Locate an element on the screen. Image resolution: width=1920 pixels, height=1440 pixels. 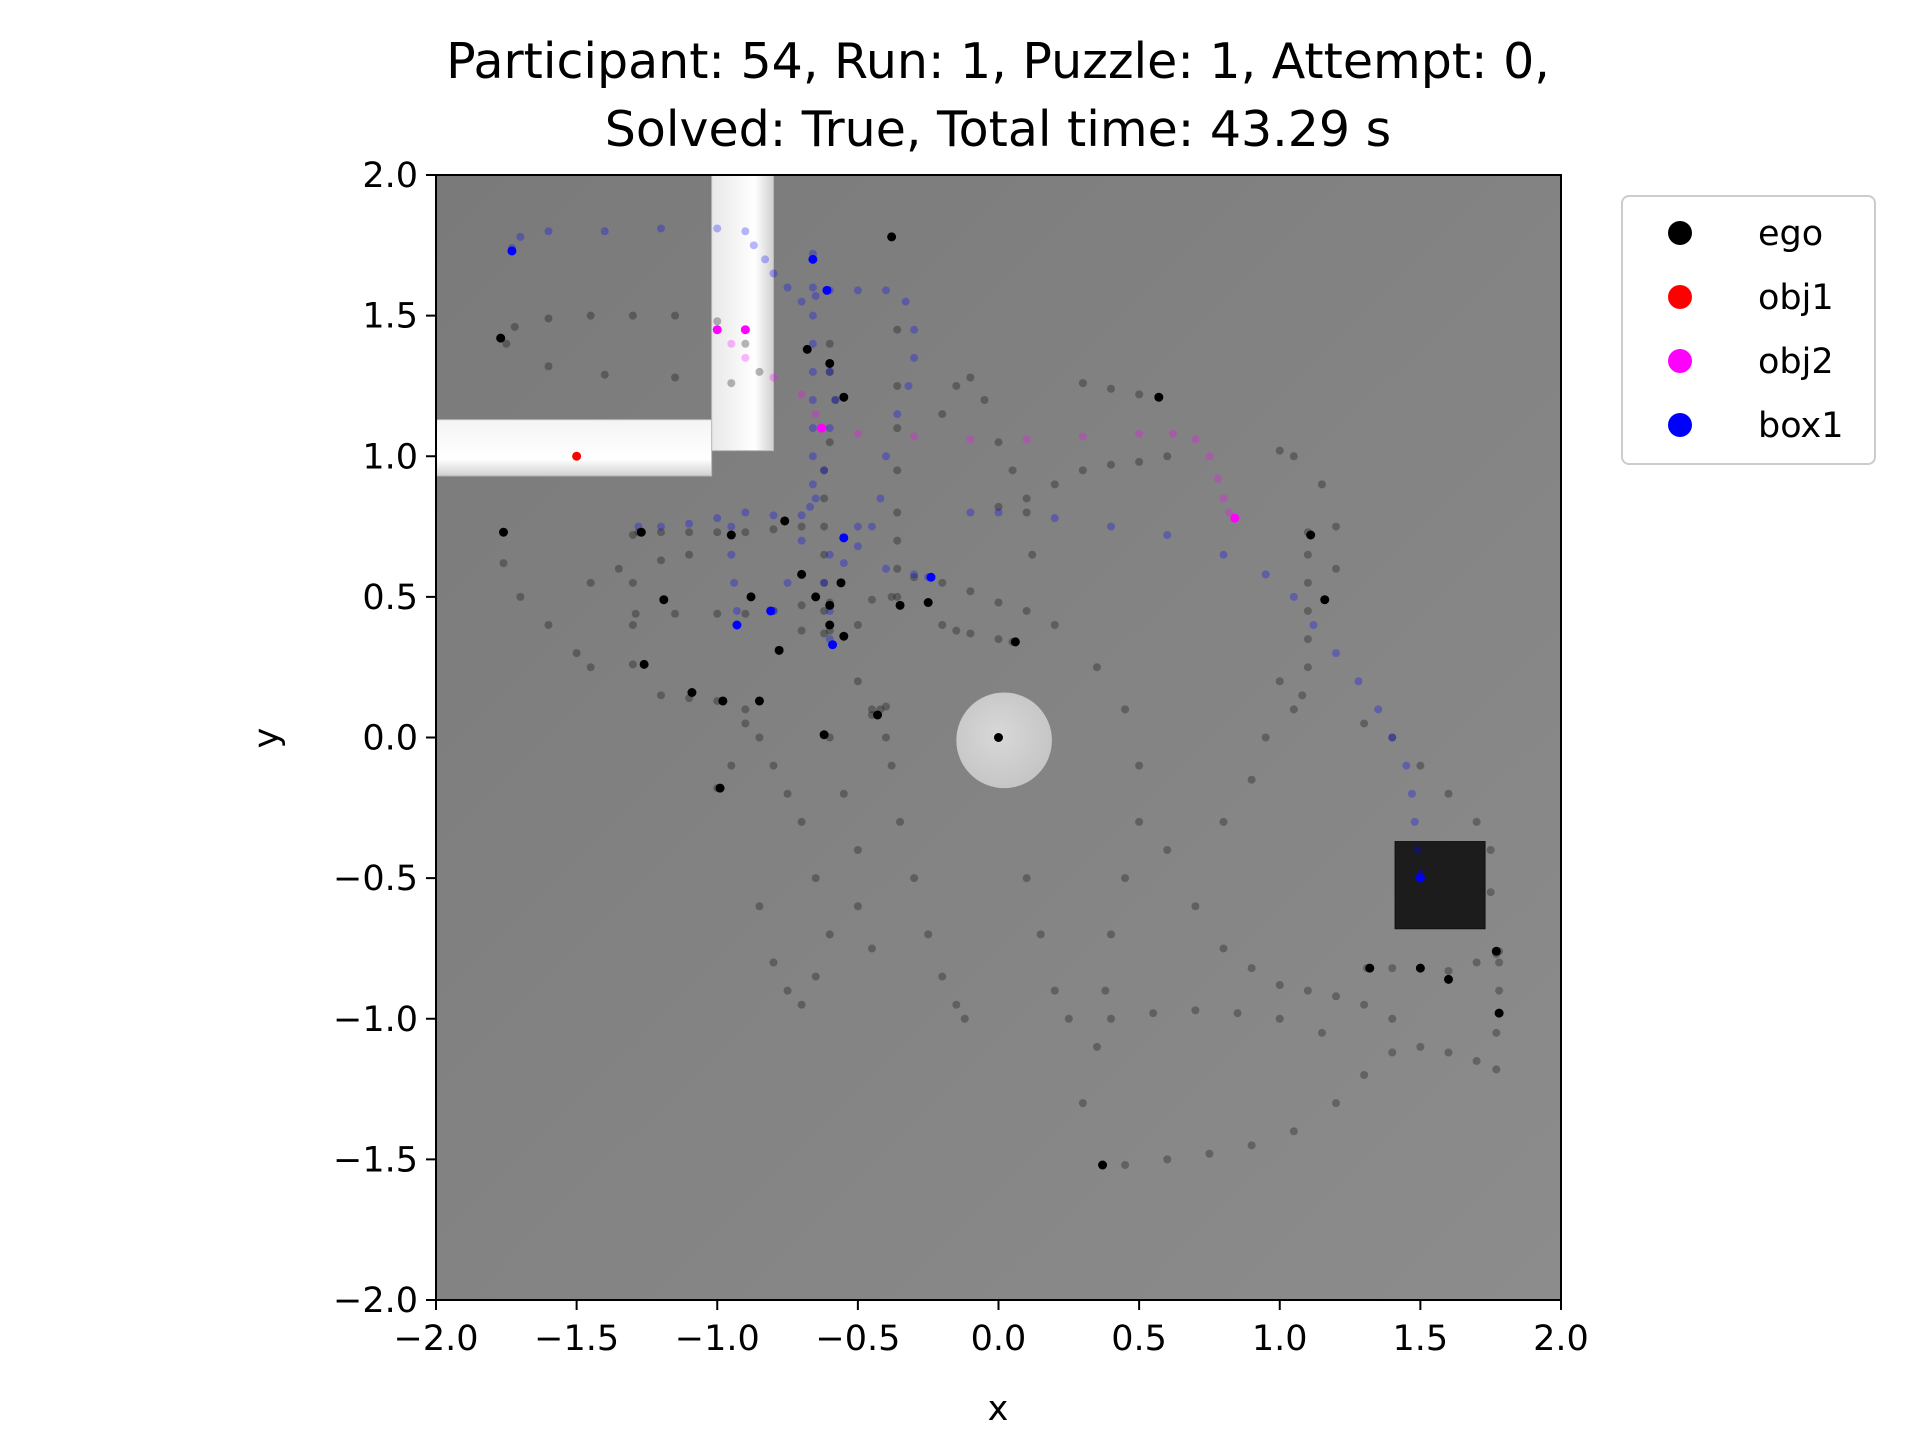
y-axis-label: y is located at coordinates (267, 738).